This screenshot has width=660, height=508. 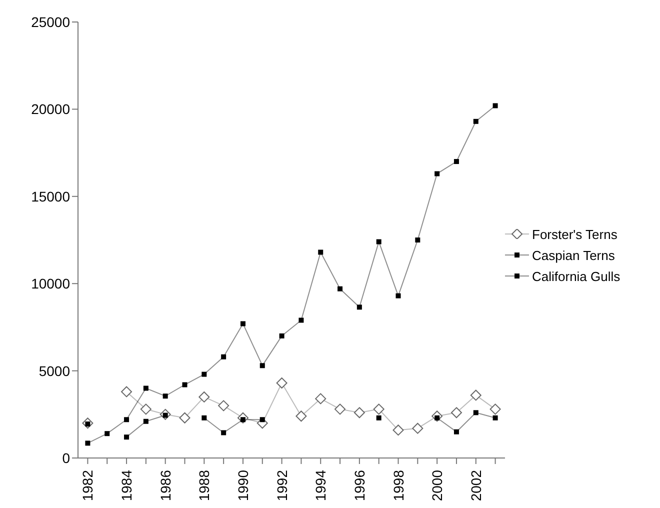 What do you see at coordinates (66, 458) in the screenshot?
I see `y-tick-label: 0` at bounding box center [66, 458].